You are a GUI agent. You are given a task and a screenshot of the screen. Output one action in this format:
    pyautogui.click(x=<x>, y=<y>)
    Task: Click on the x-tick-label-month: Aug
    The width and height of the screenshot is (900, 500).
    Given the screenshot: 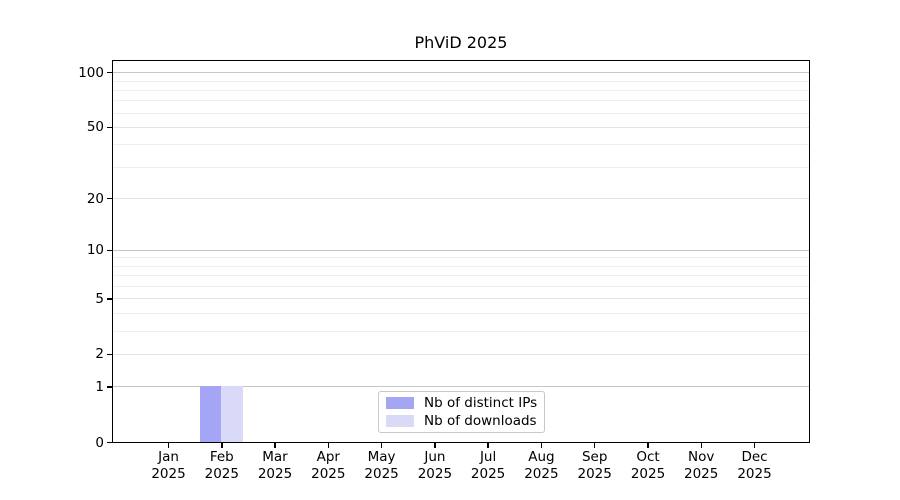 What is the action you would take?
    pyautogui.click(x=541, y=456)
    